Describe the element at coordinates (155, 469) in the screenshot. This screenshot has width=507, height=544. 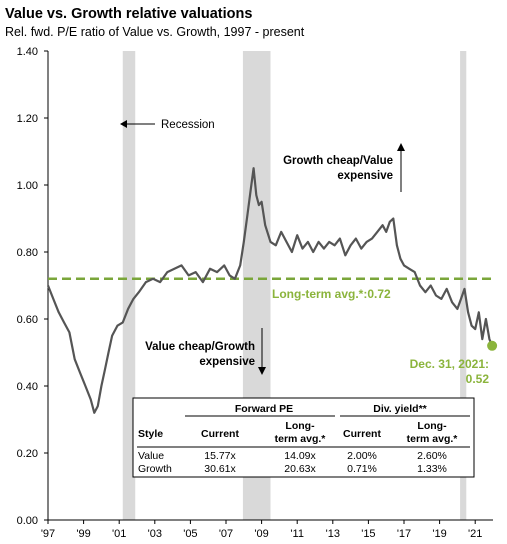
I see `table-cell-style: Growth` at that location.